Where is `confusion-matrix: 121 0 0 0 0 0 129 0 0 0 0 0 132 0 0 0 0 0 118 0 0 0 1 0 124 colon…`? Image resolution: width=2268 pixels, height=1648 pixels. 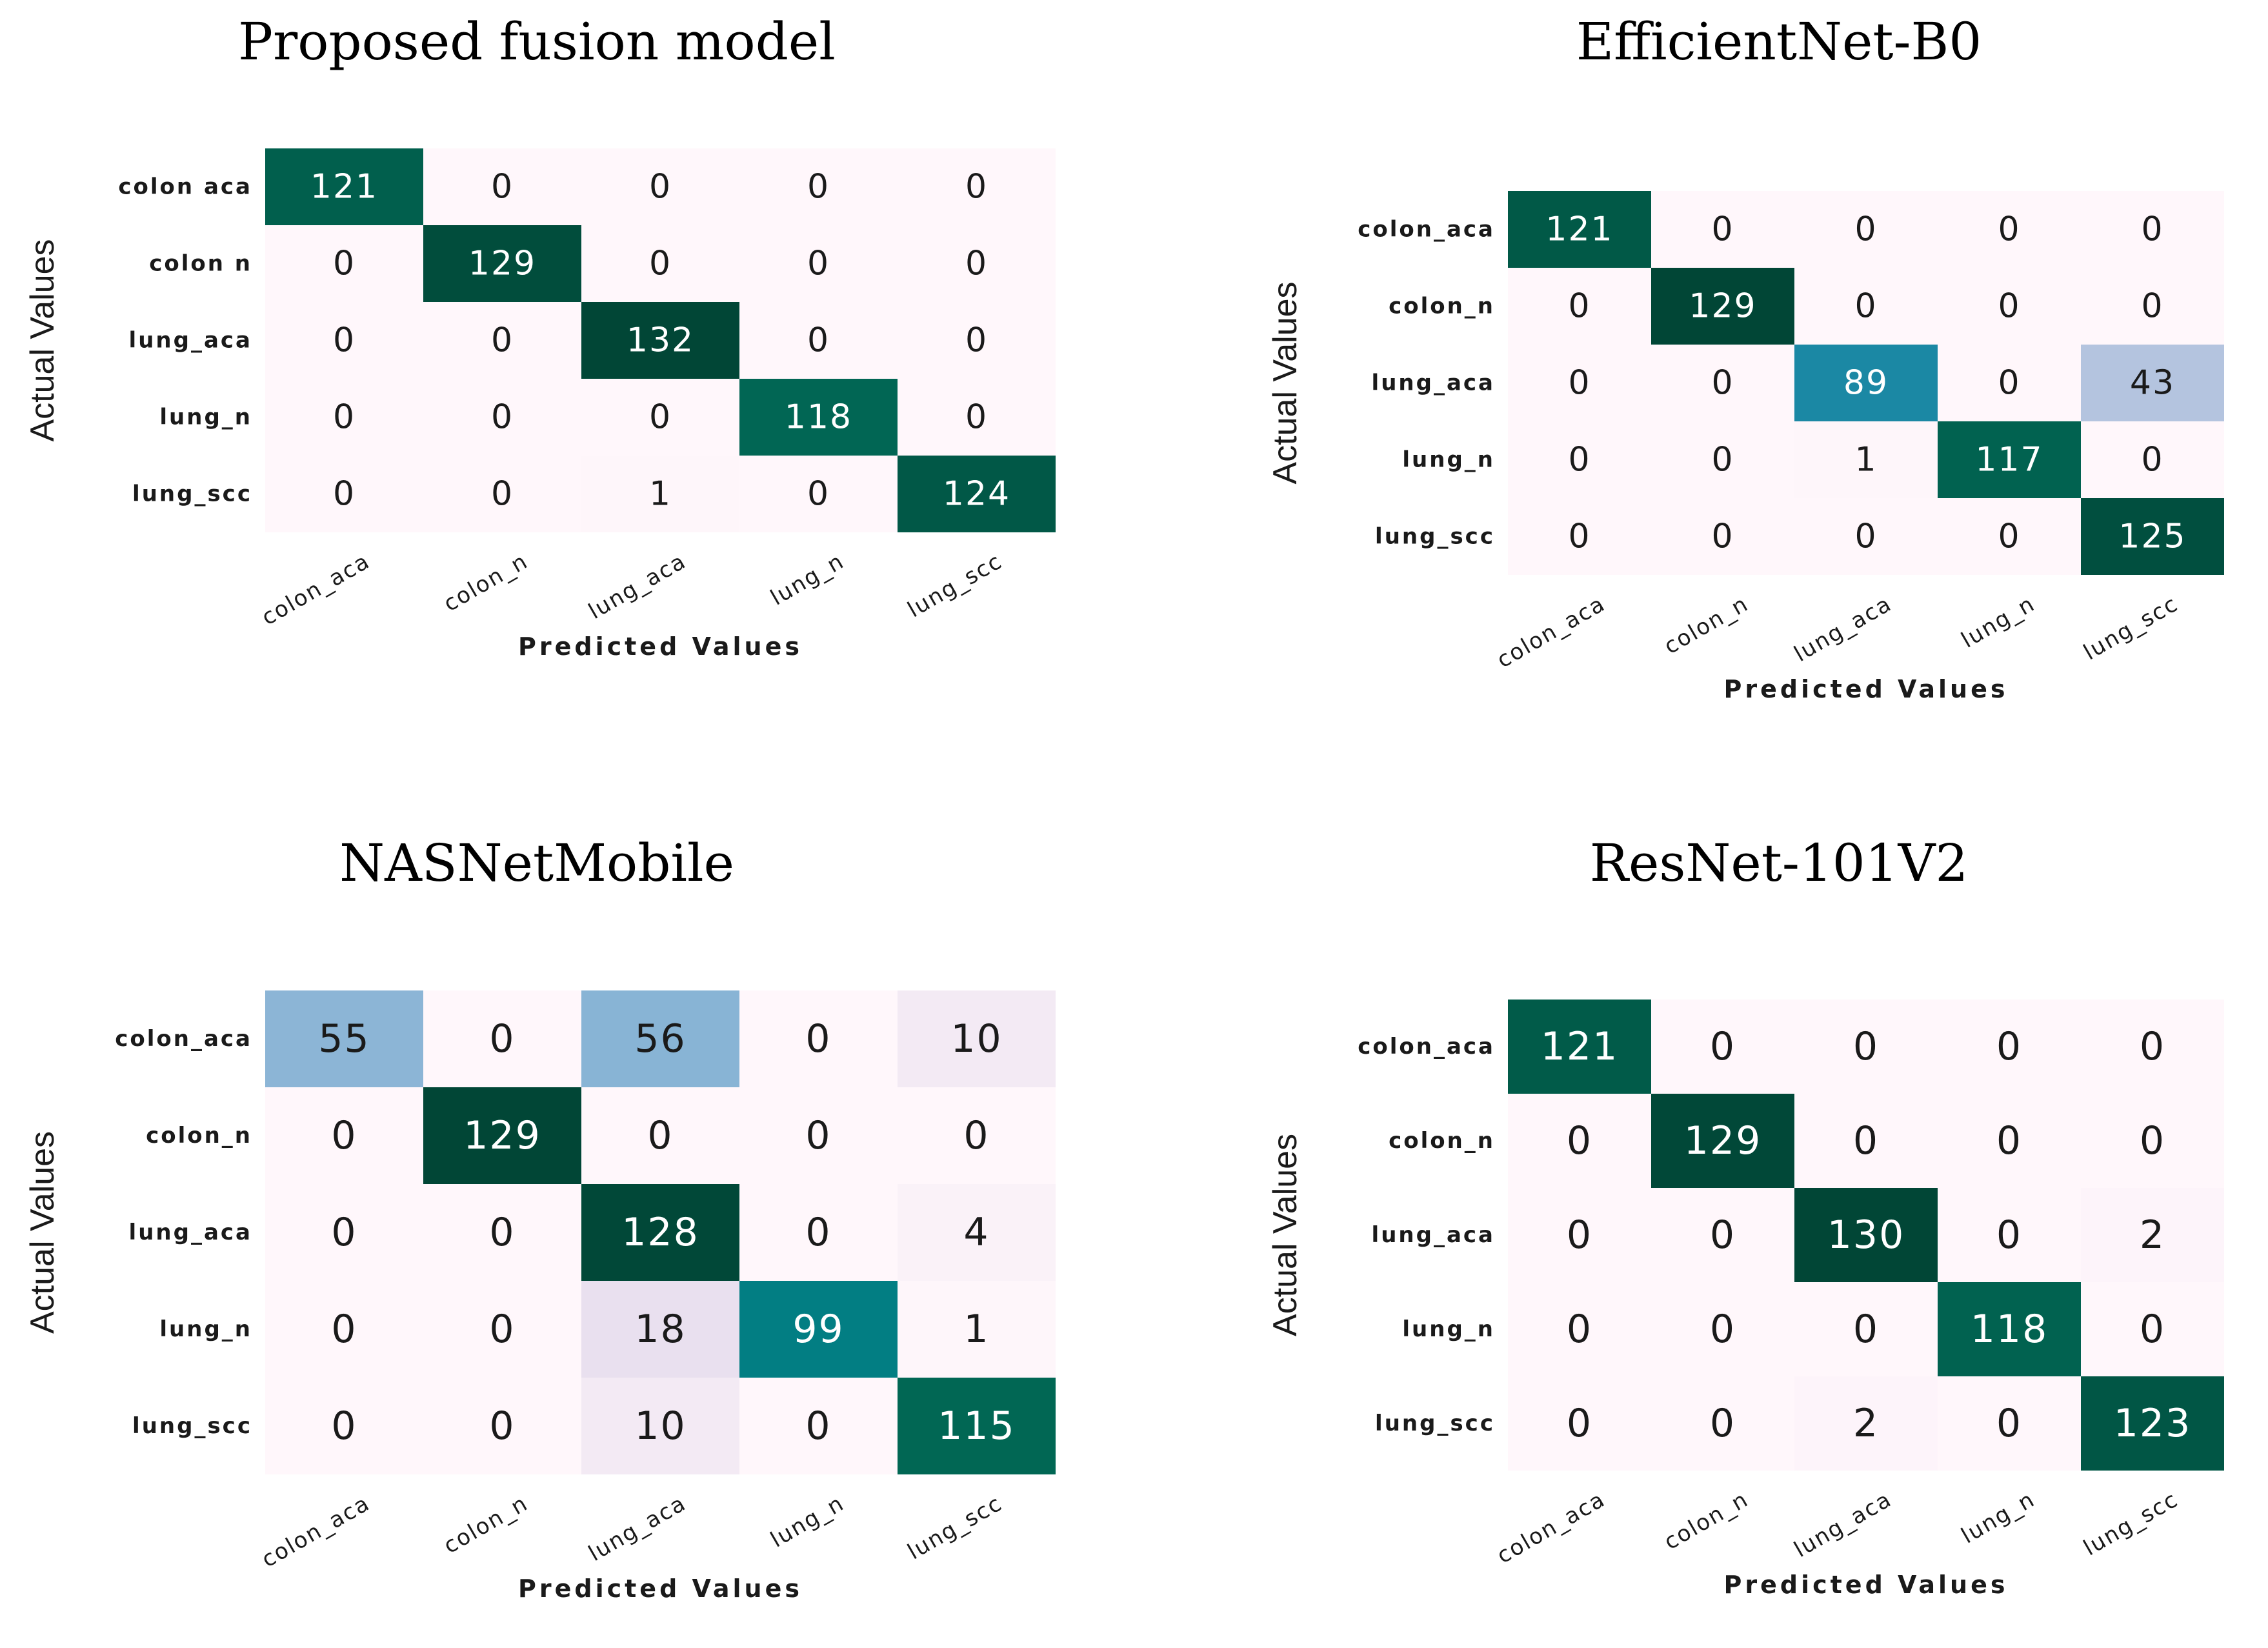 confusion-matrix: 121 0 0 0 0 0 129 0 0 0 0 0 132 0 0 0 0 0 118 0 0 0 1 0 124 colon… is located at coordinates (540, 404).